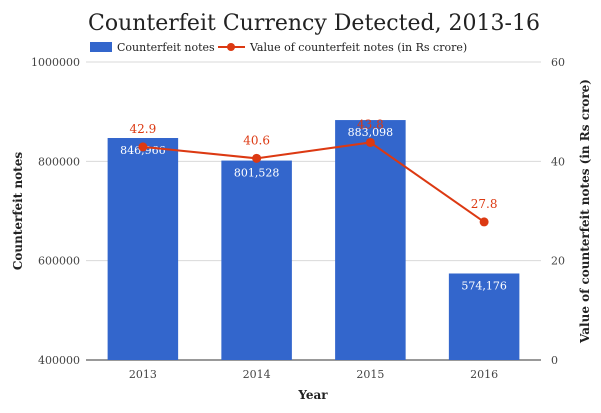 This screenshot has height=413, width=601. I want to click on legend-marker-line, so click(231, 47).